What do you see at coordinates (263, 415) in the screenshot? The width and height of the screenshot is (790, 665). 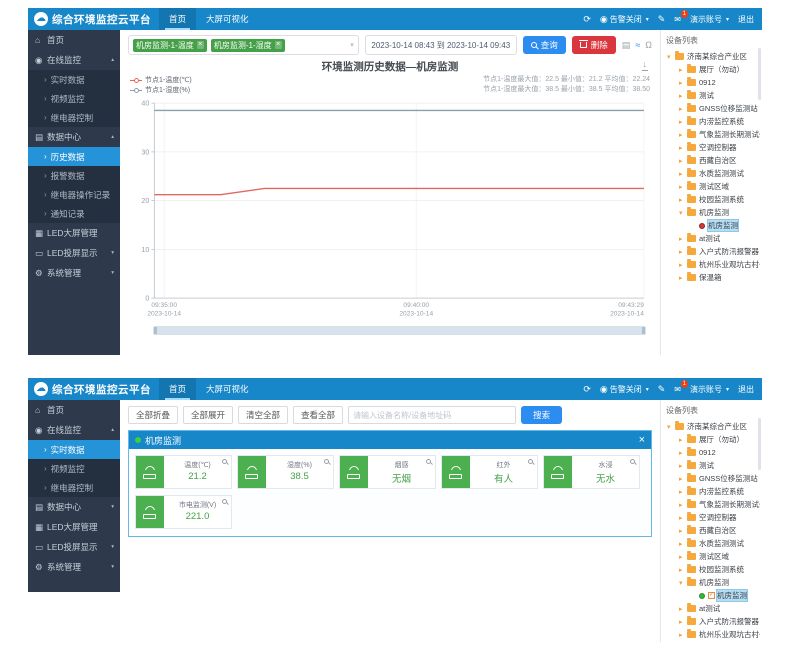 I see `clear-all-button: 清空全部` at bounding box center [263, 415].